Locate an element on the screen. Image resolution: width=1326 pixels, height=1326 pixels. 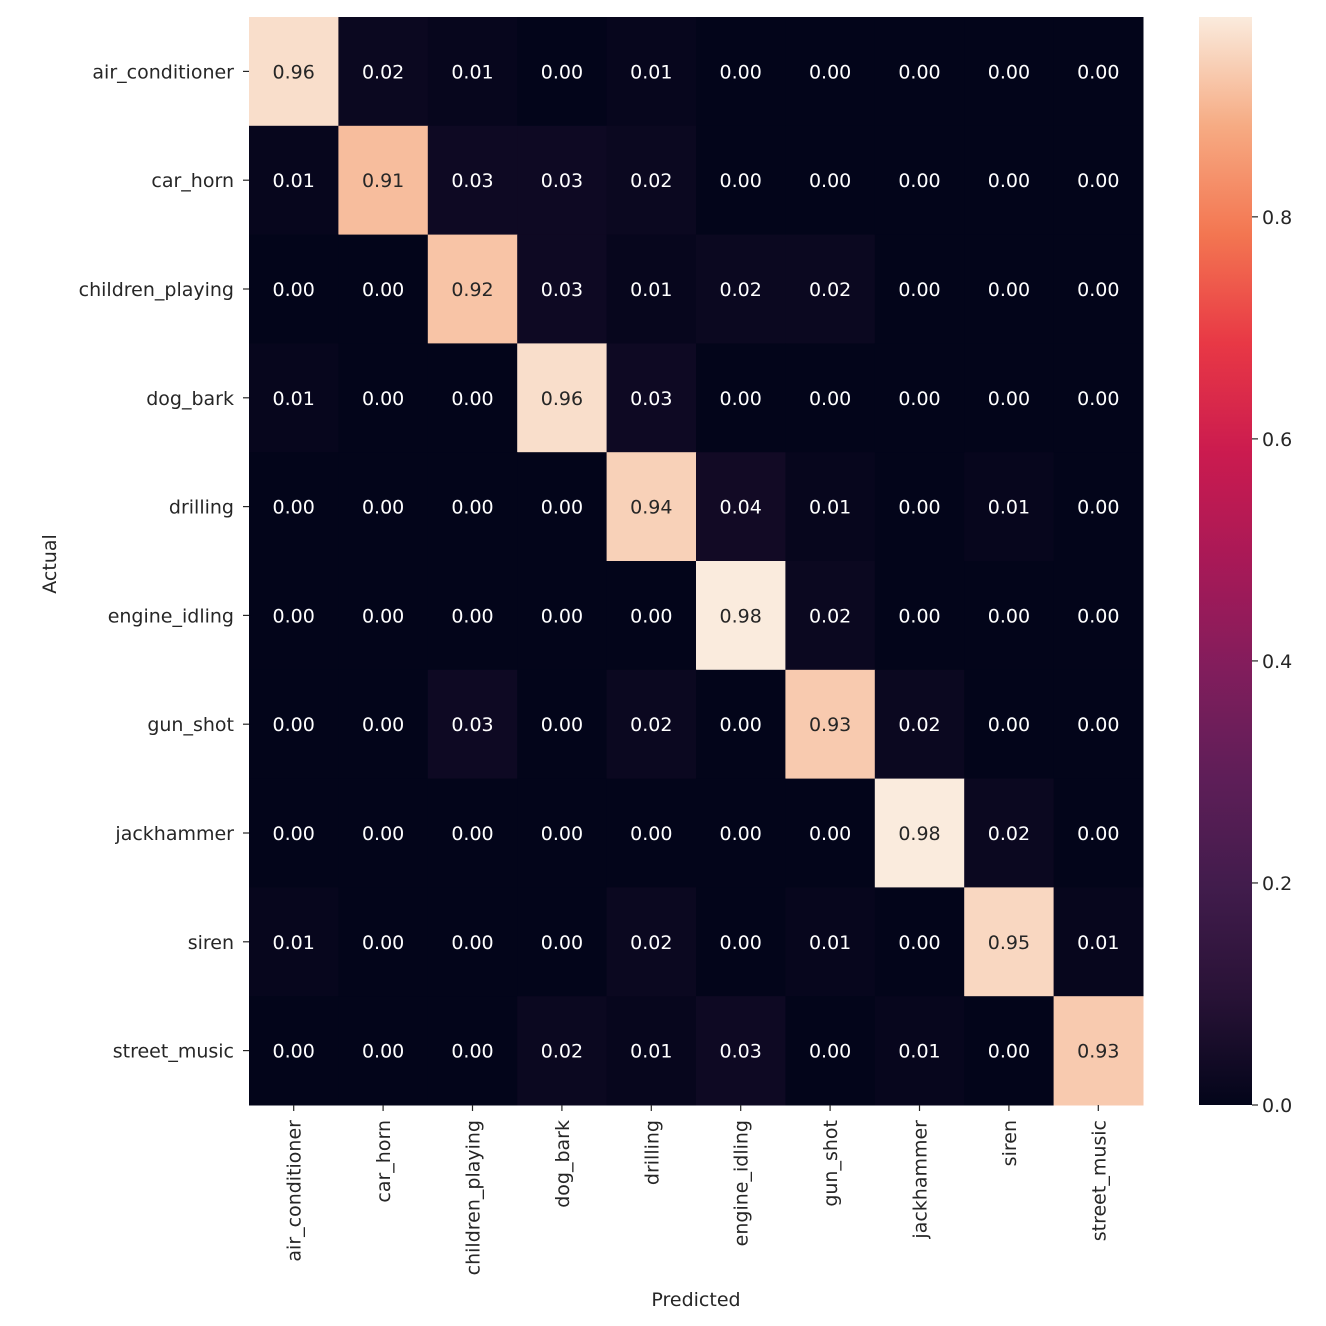
y-tick-label: street_music is located at coordinates (173, 1052).